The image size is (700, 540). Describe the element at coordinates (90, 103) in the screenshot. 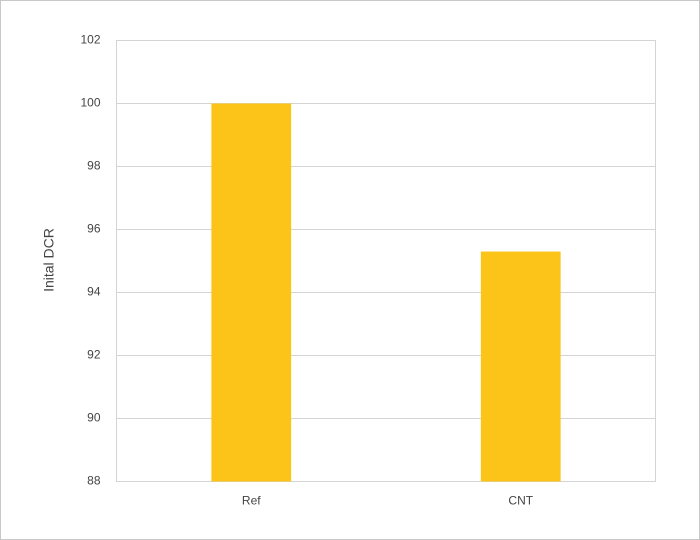

I see `y-tick-label: 100` at that location.